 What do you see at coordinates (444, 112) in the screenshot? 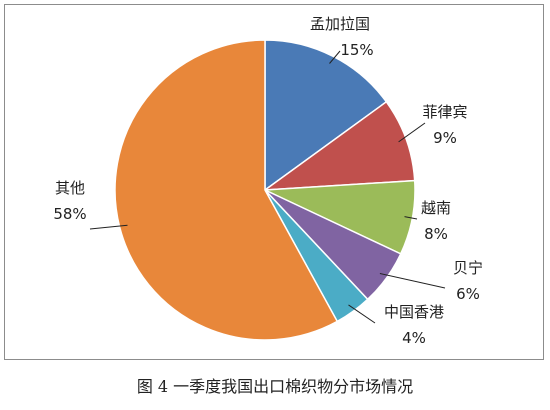
I see `slice-name-label-1: 菲律宾` at bounding box center [444, 112].